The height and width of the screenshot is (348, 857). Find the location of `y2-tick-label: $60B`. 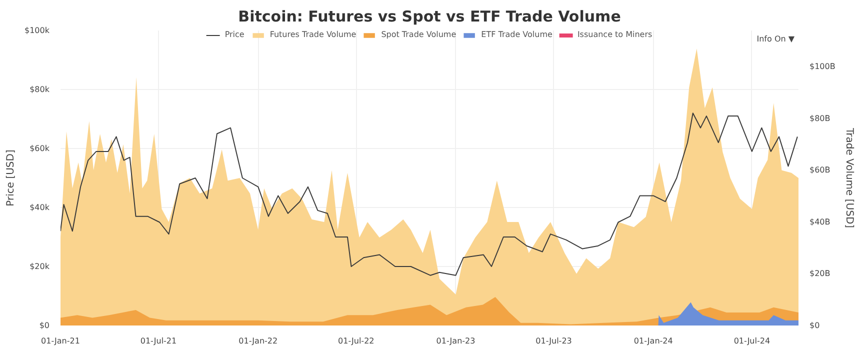

y2-tick-label: $60B is located at coordinates (820, 170).